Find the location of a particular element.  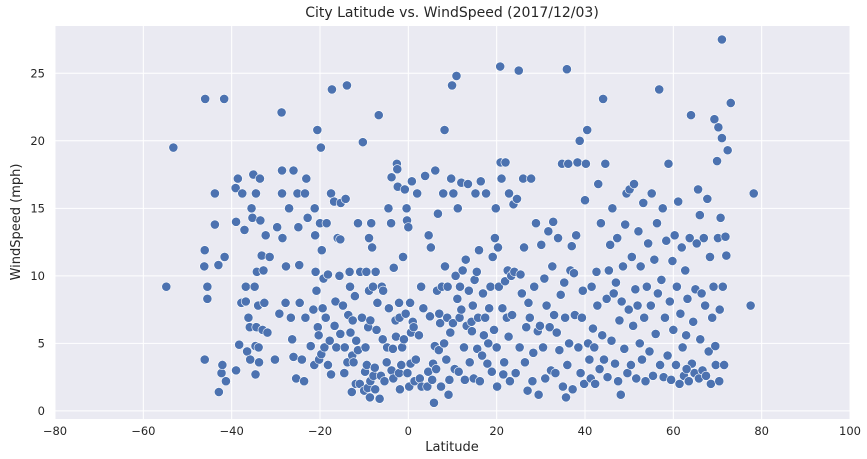

x-axis-label: Latitude is located at coordinates (452, 447).